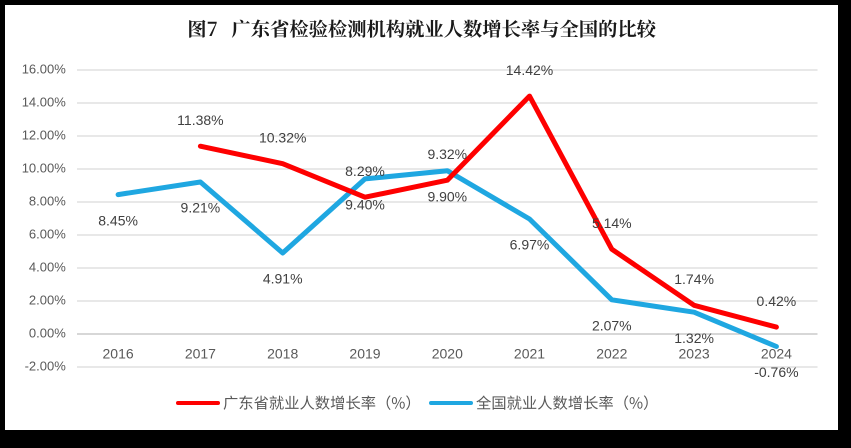 This screenshot has width=851, height=448. What do you see at coordinates (44, 167) in the screenshot?
I see `svg-text: 10.00%` at bounding box center [44, 167].